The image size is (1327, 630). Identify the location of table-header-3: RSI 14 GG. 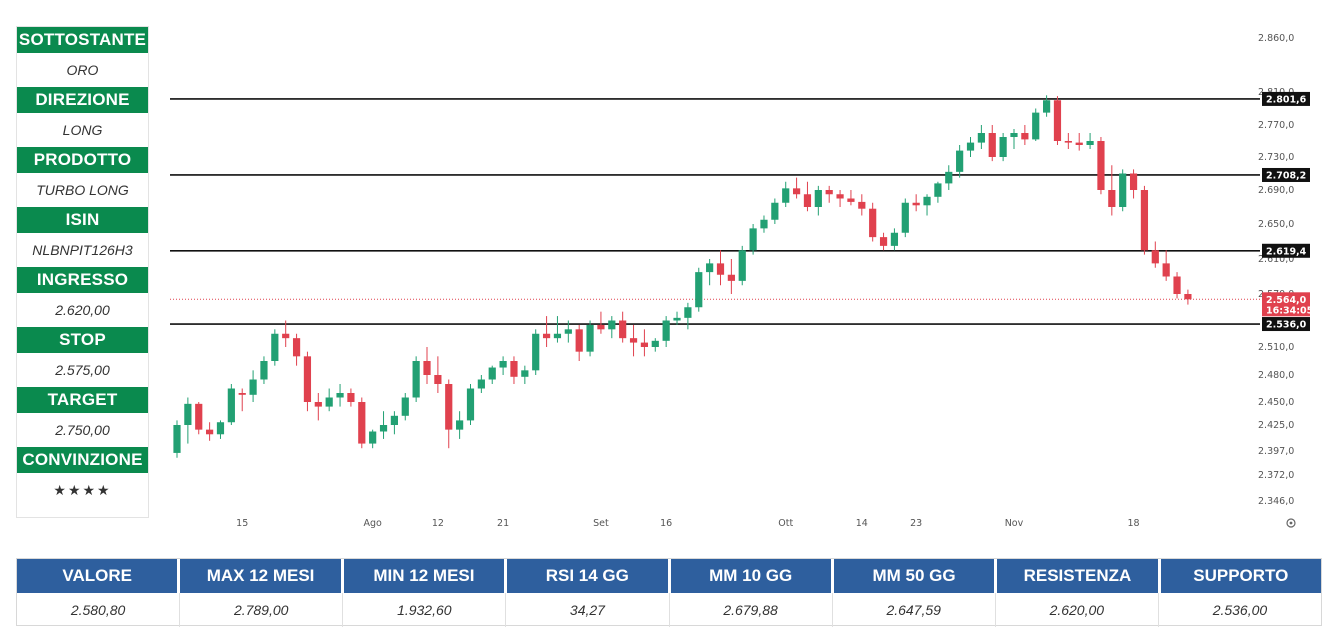
(589, 576).